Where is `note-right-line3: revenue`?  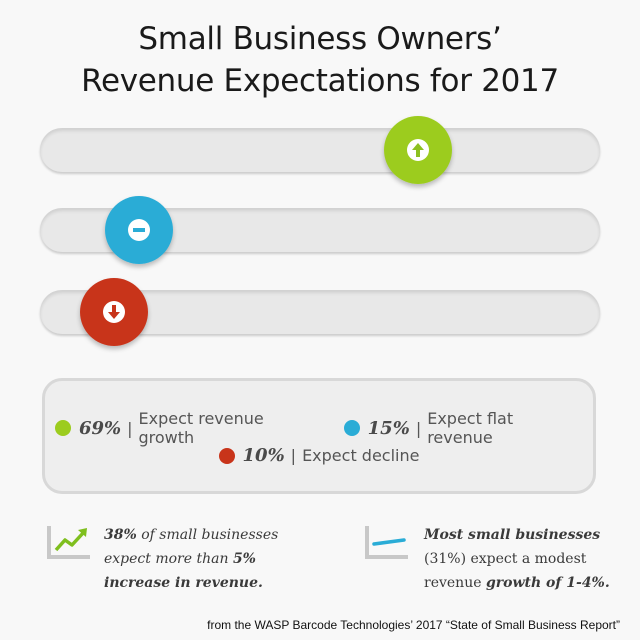 note-right-line3: revenue is located at coordinates (455, 583).